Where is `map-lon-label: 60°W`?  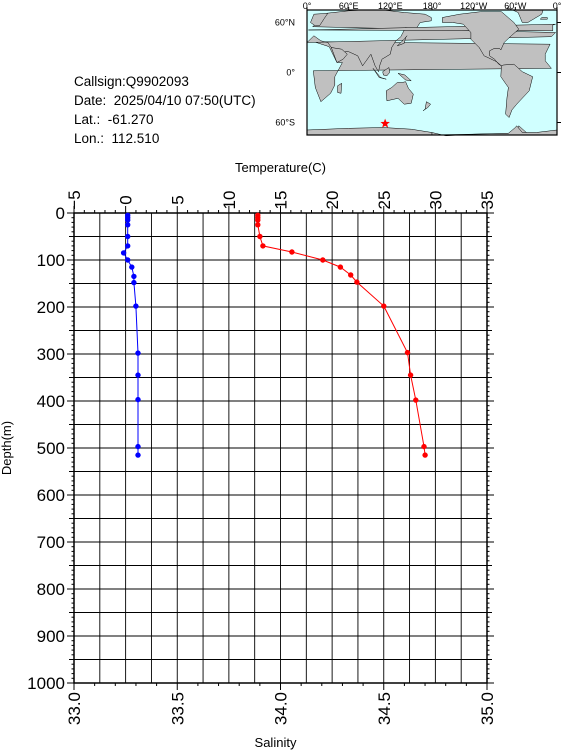
map-lon-label: 60°W is located at coordinates (515, 6).